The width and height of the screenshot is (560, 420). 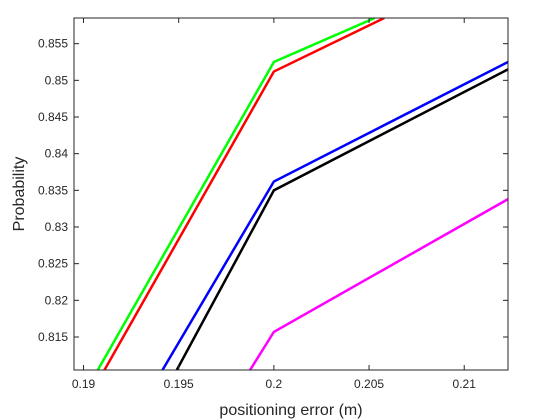 What do you see at coordinates (84, 384) in the screenshot?
I see `x-tick-label: 0.19` at bounding box center [84, 384].